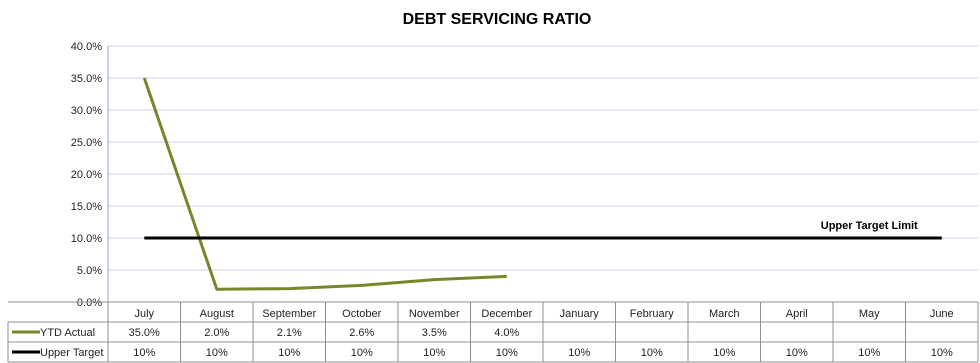 Image resolution: width=980 pixels, height=363 pixels. What do you see at coordinates (869, 314) in the screenshot?
I see `x-tick-label: May` at bounding box center [869, 314].